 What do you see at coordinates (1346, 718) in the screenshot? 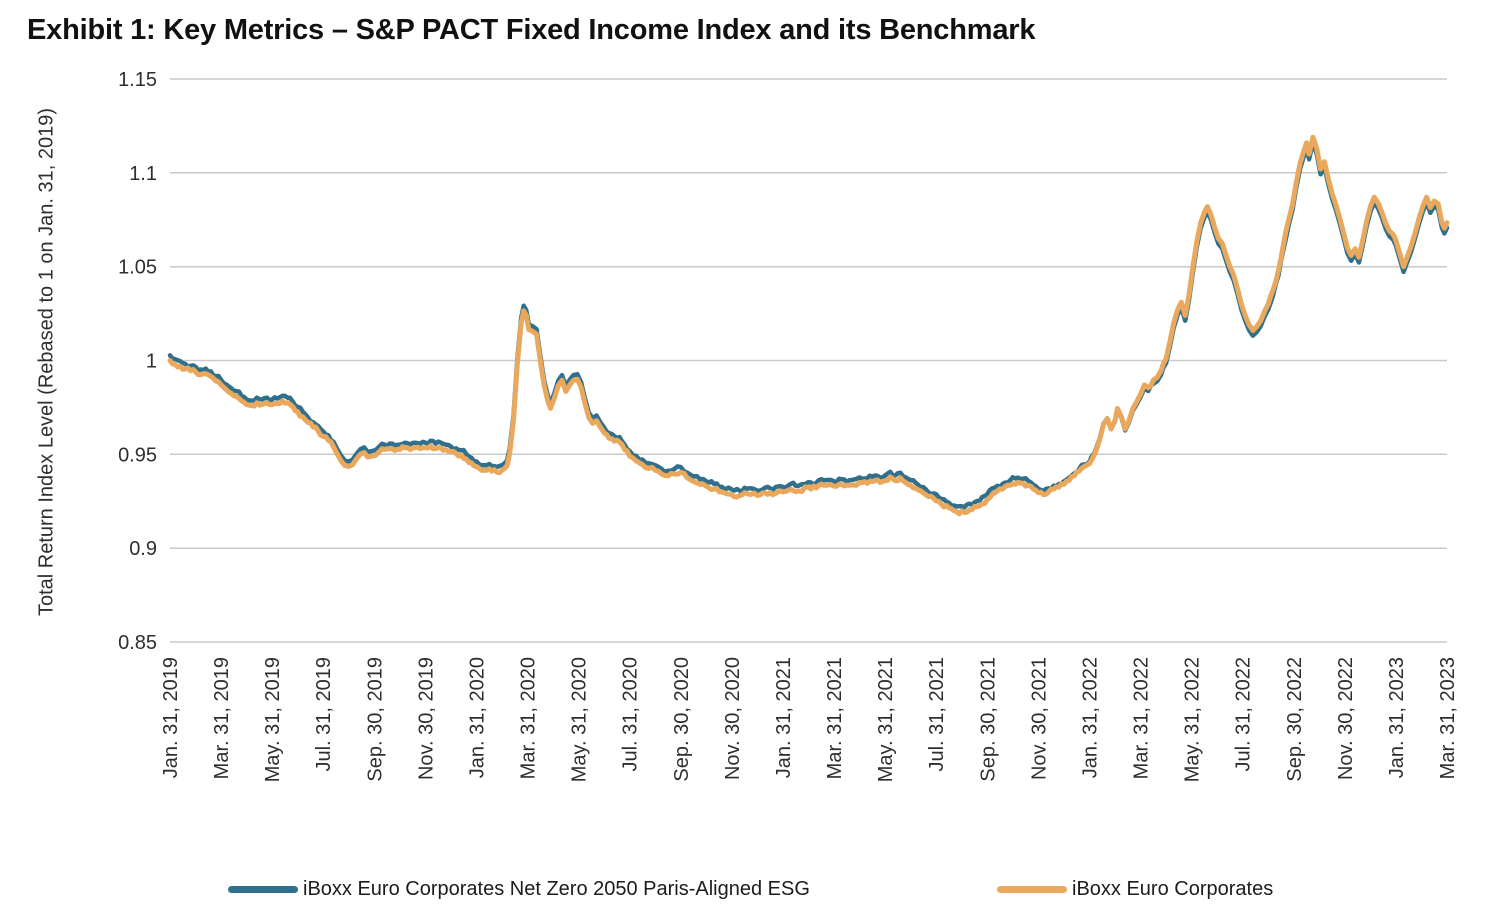
I see `x-tick-label: Nov. 30, 2022` at bounding box center [1346, 718].